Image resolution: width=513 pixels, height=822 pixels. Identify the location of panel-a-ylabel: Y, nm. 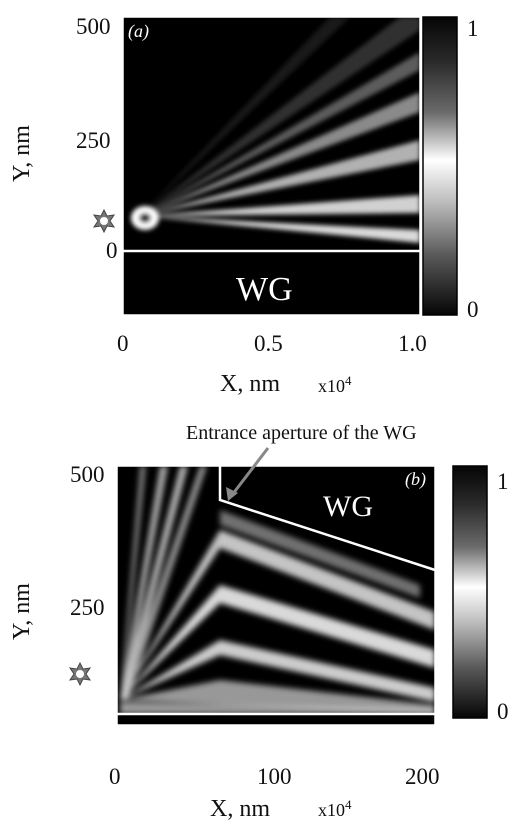
(21, 153).